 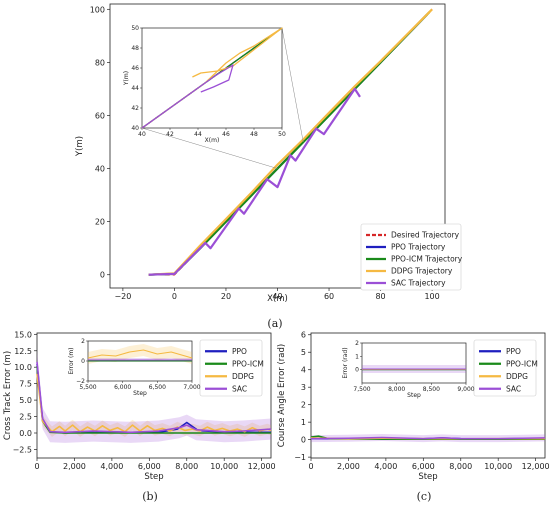 What do you see at coordinates (23, 367) in the screenshot?
I see `y-tick-label: 10.0` at bounding box center [23, 367].